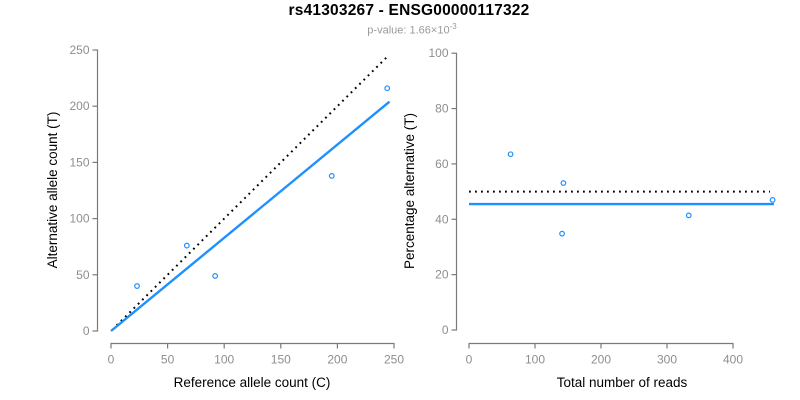  I want to click on x-tick-label: 150, so click(281, 360).